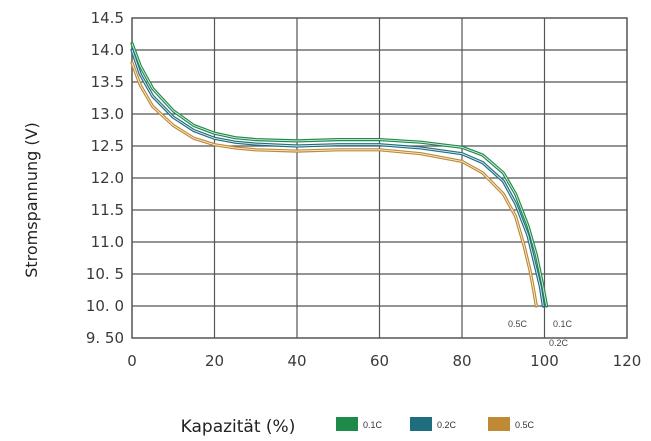 The height and width of the screenshot is (441, 651). I want to click on legend-label-02c: 0.2C, so click(447, 425).